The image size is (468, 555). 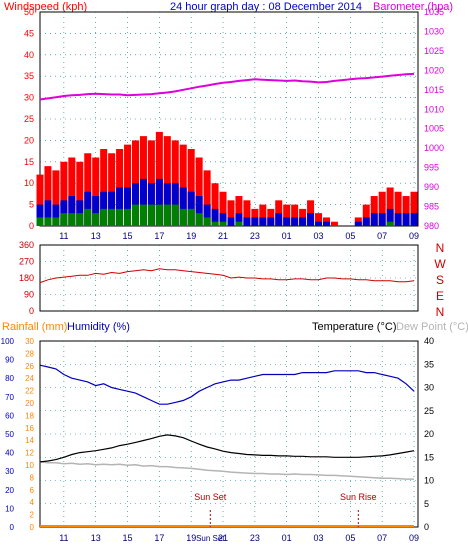 What do you see at coordinates (434, 51) in the screenshot?
I see `barometer-tick-label: 1025` at bounding box center [434, 51].